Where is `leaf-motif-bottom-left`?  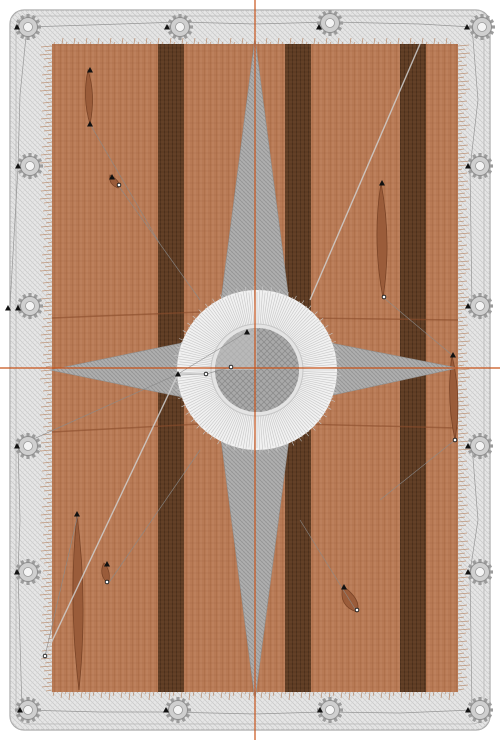 leaf-motif-bottom-left is located at coordinates (78, 602).